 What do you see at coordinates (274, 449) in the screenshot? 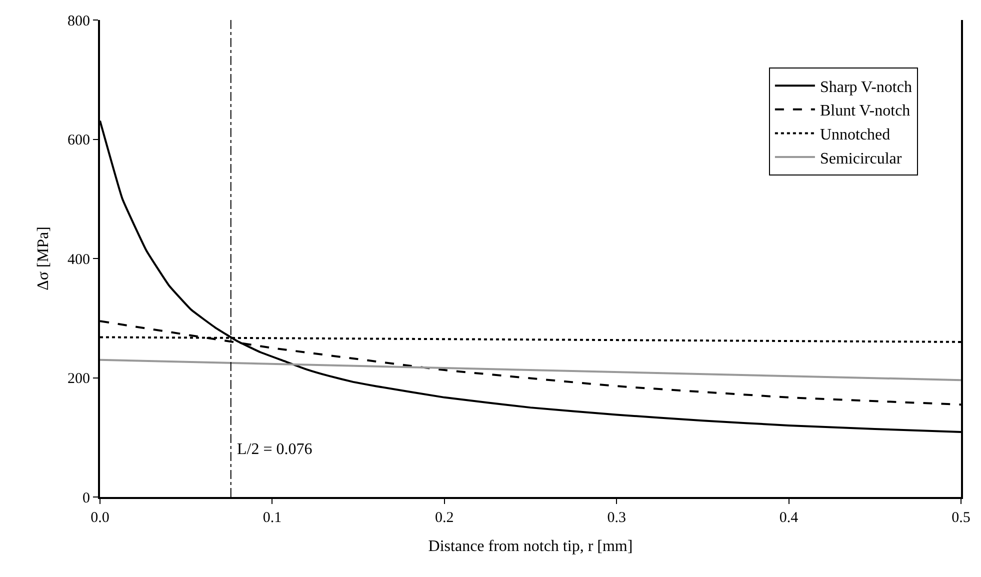
I see `ref-line-label: L/2 = 0.076` at bounding box center [274, 449].